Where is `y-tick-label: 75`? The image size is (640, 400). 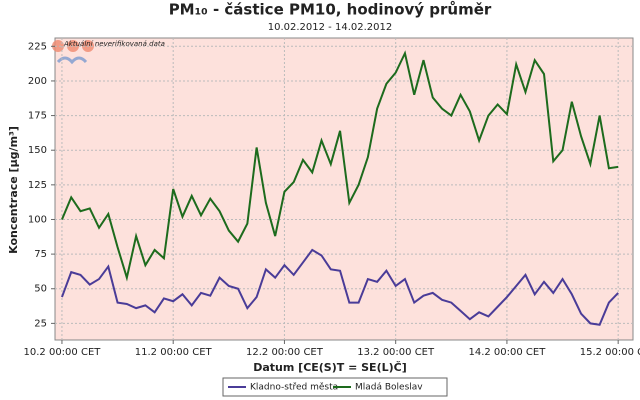
y-tick-label: 75 is located at coordinates (40, 254).